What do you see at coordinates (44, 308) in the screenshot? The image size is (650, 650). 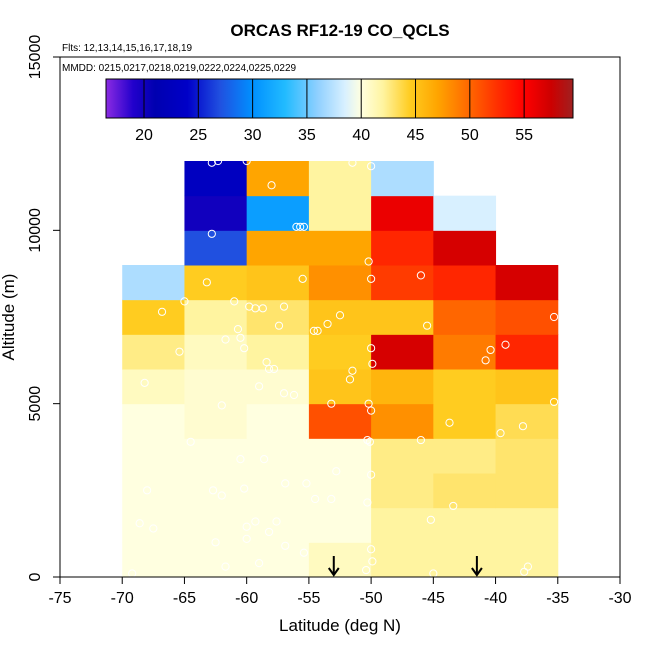 I see `y-axis: 0 5000 10000 15000` at bounding box center [44, 308].